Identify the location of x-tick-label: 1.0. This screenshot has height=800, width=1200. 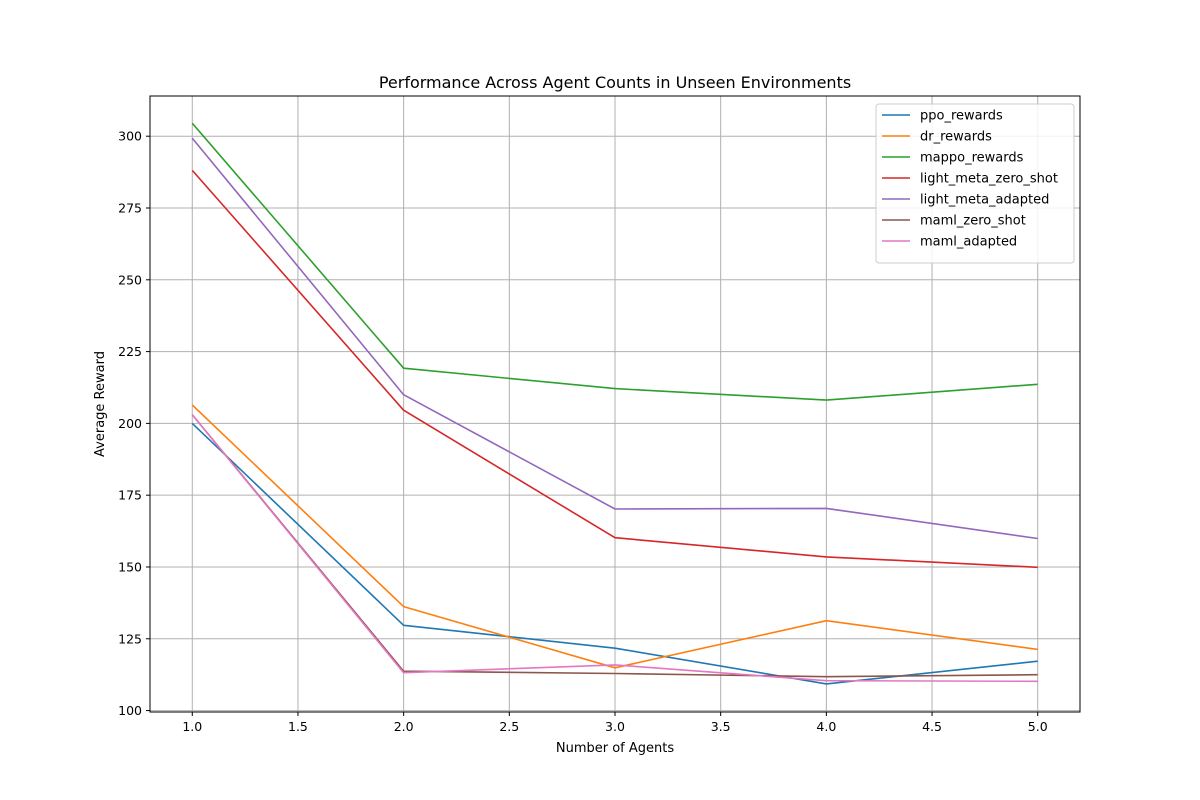
(192, 726).